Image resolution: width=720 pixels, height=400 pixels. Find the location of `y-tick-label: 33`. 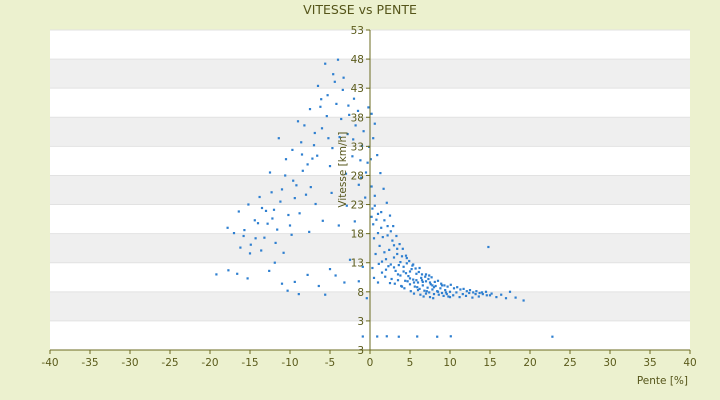

y-tick-label: 33 is located at coordinates (357, 147).